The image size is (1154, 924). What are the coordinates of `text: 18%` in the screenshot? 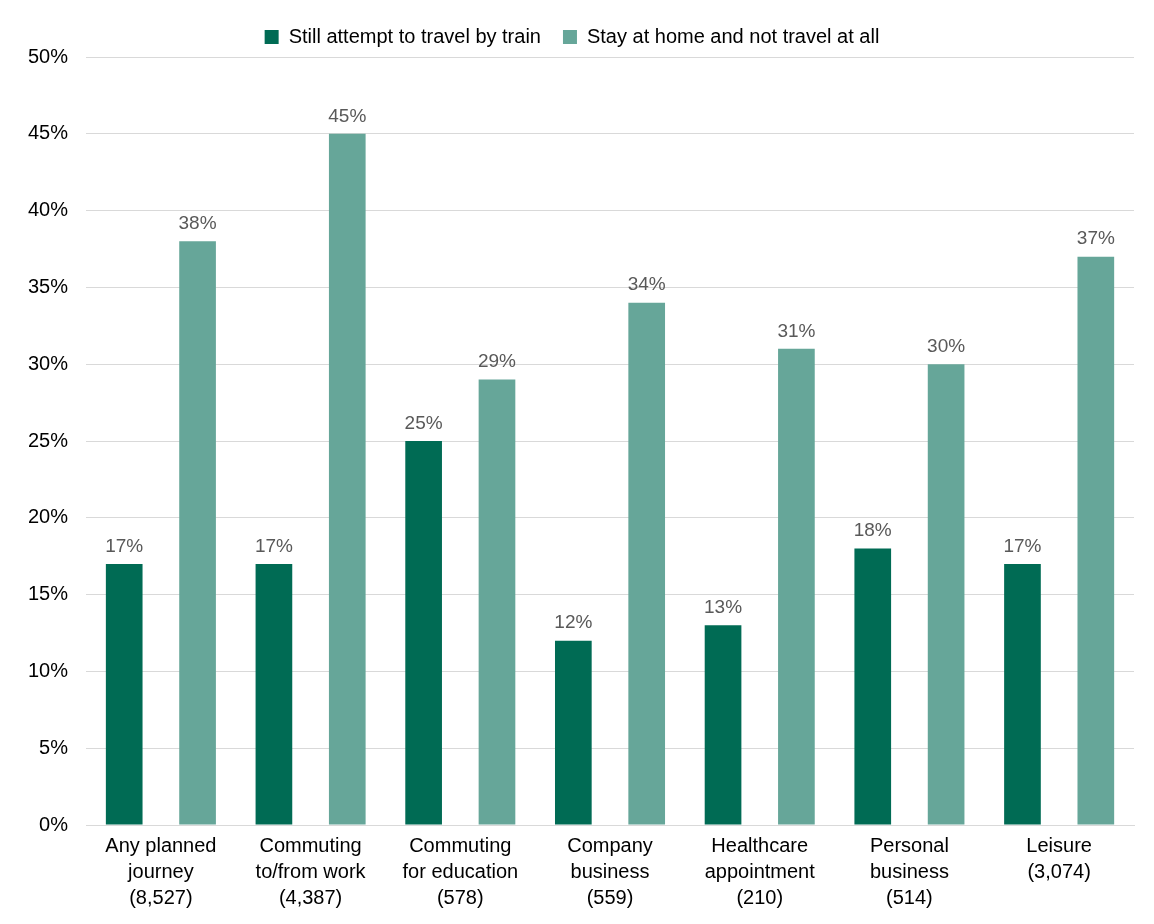 It's located at (872, 530).